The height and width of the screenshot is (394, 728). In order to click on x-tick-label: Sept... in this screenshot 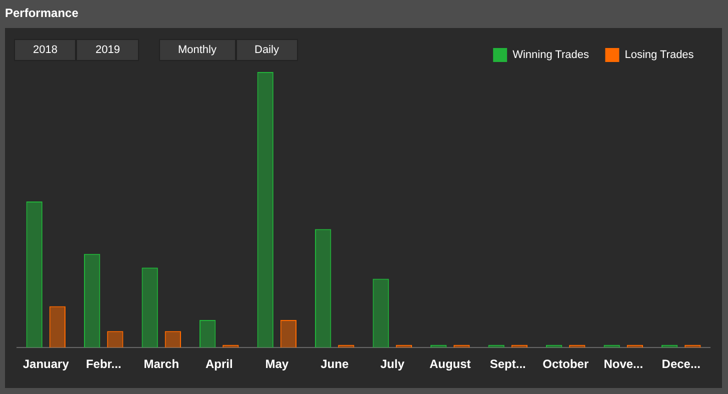, I will do `click(508, 364)`.